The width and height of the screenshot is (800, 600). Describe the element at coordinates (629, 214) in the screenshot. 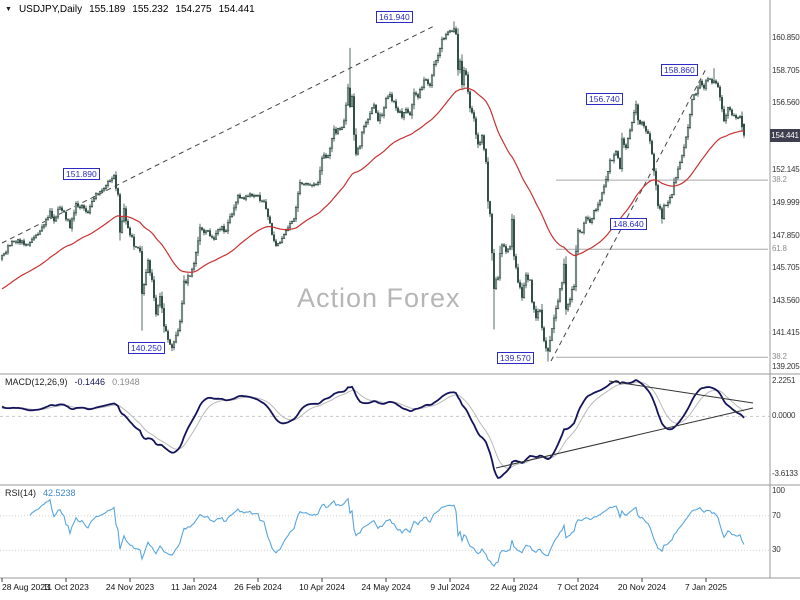

I see `trendline-dashed` at that location.